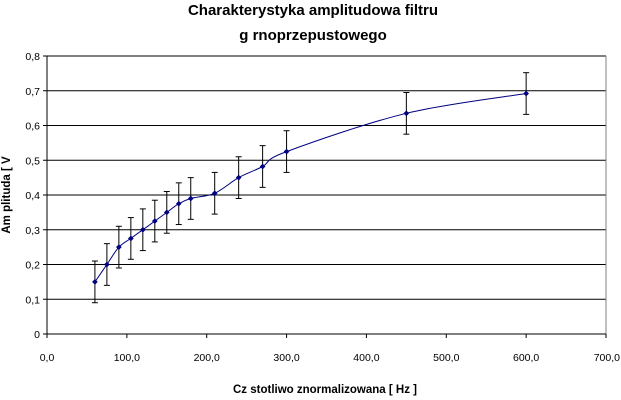  What do you see at coordinates (446, 358) in the screenshot?
I see `x-tick-label: 500,0` at bounding box center [446, 358].